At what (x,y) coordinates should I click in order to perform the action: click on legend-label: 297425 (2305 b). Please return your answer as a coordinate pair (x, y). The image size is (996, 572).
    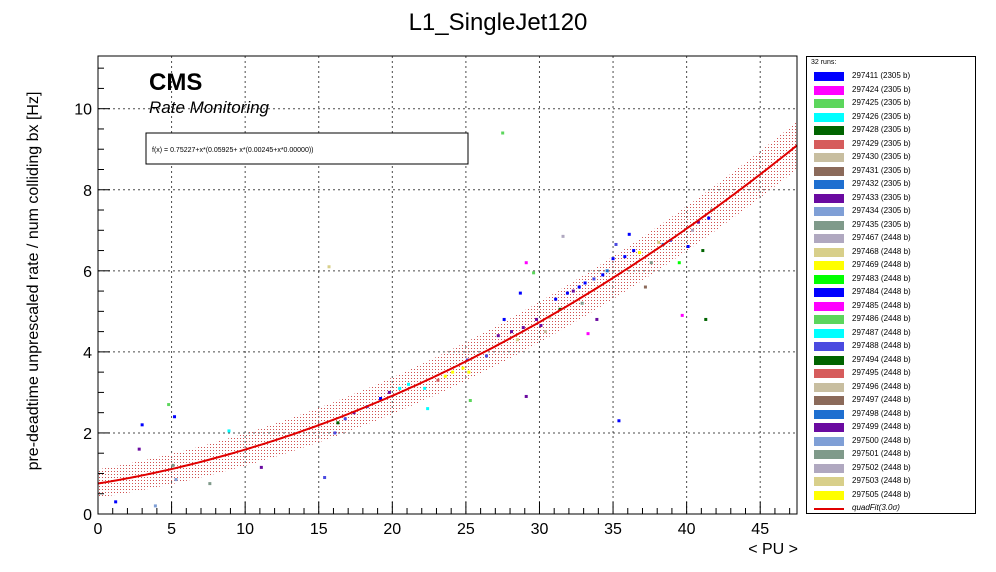
    Looking at the image, I should click on (881, 102).